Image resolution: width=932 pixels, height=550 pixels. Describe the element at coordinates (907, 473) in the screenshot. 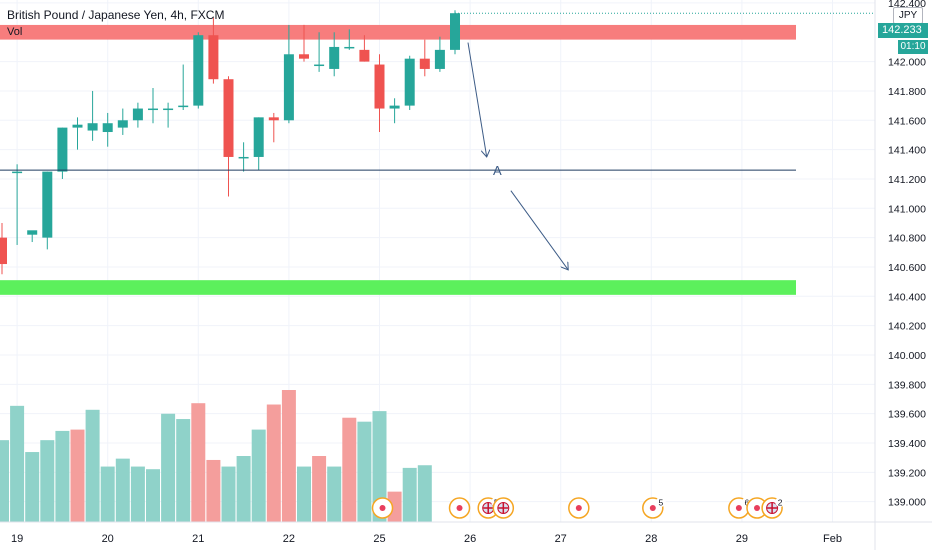

I see `y-tick-label: 139.200` at that location.